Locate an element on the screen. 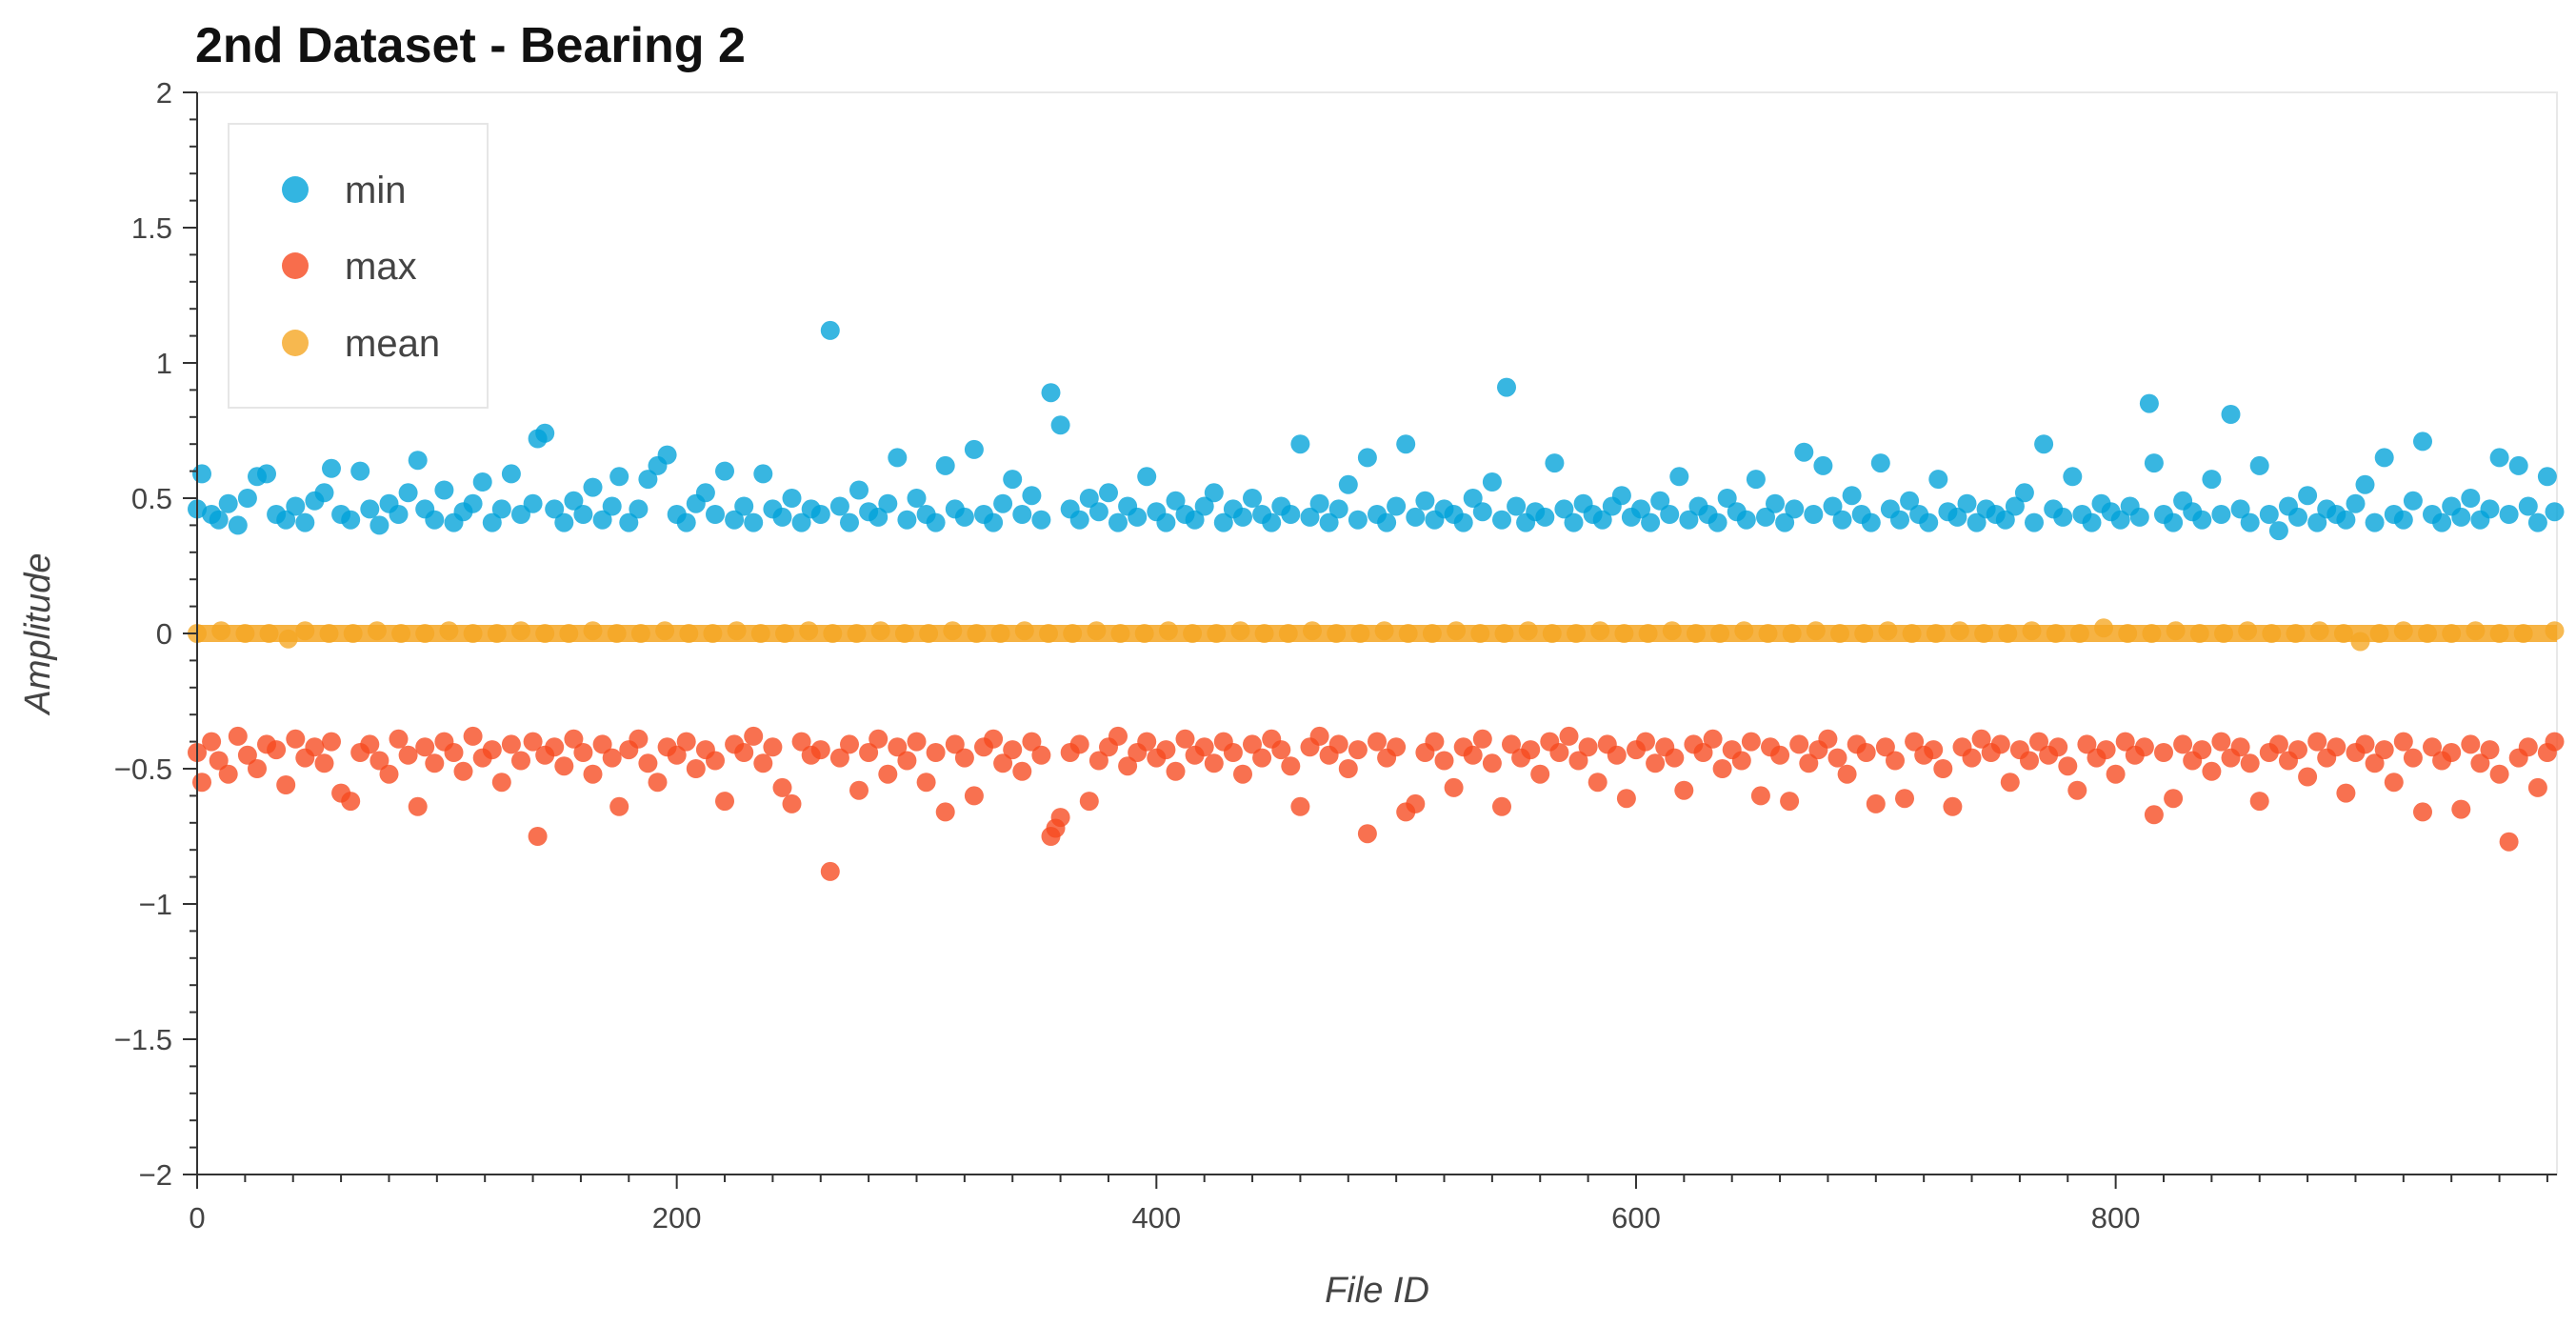 The image size is (2576, 1325). y-tick-label: −2 is located at coordinates (155, 1175).